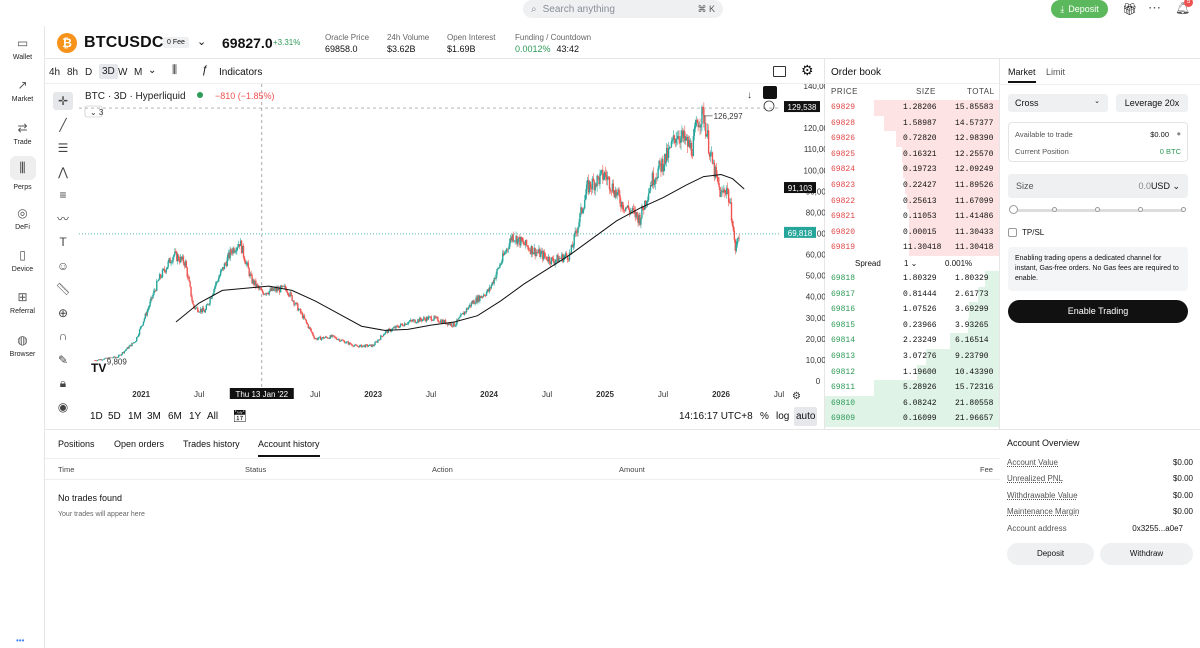  Describe the element at coordinates (114, 416) in the screenshot. I see `range-5d: 5D` at that location.